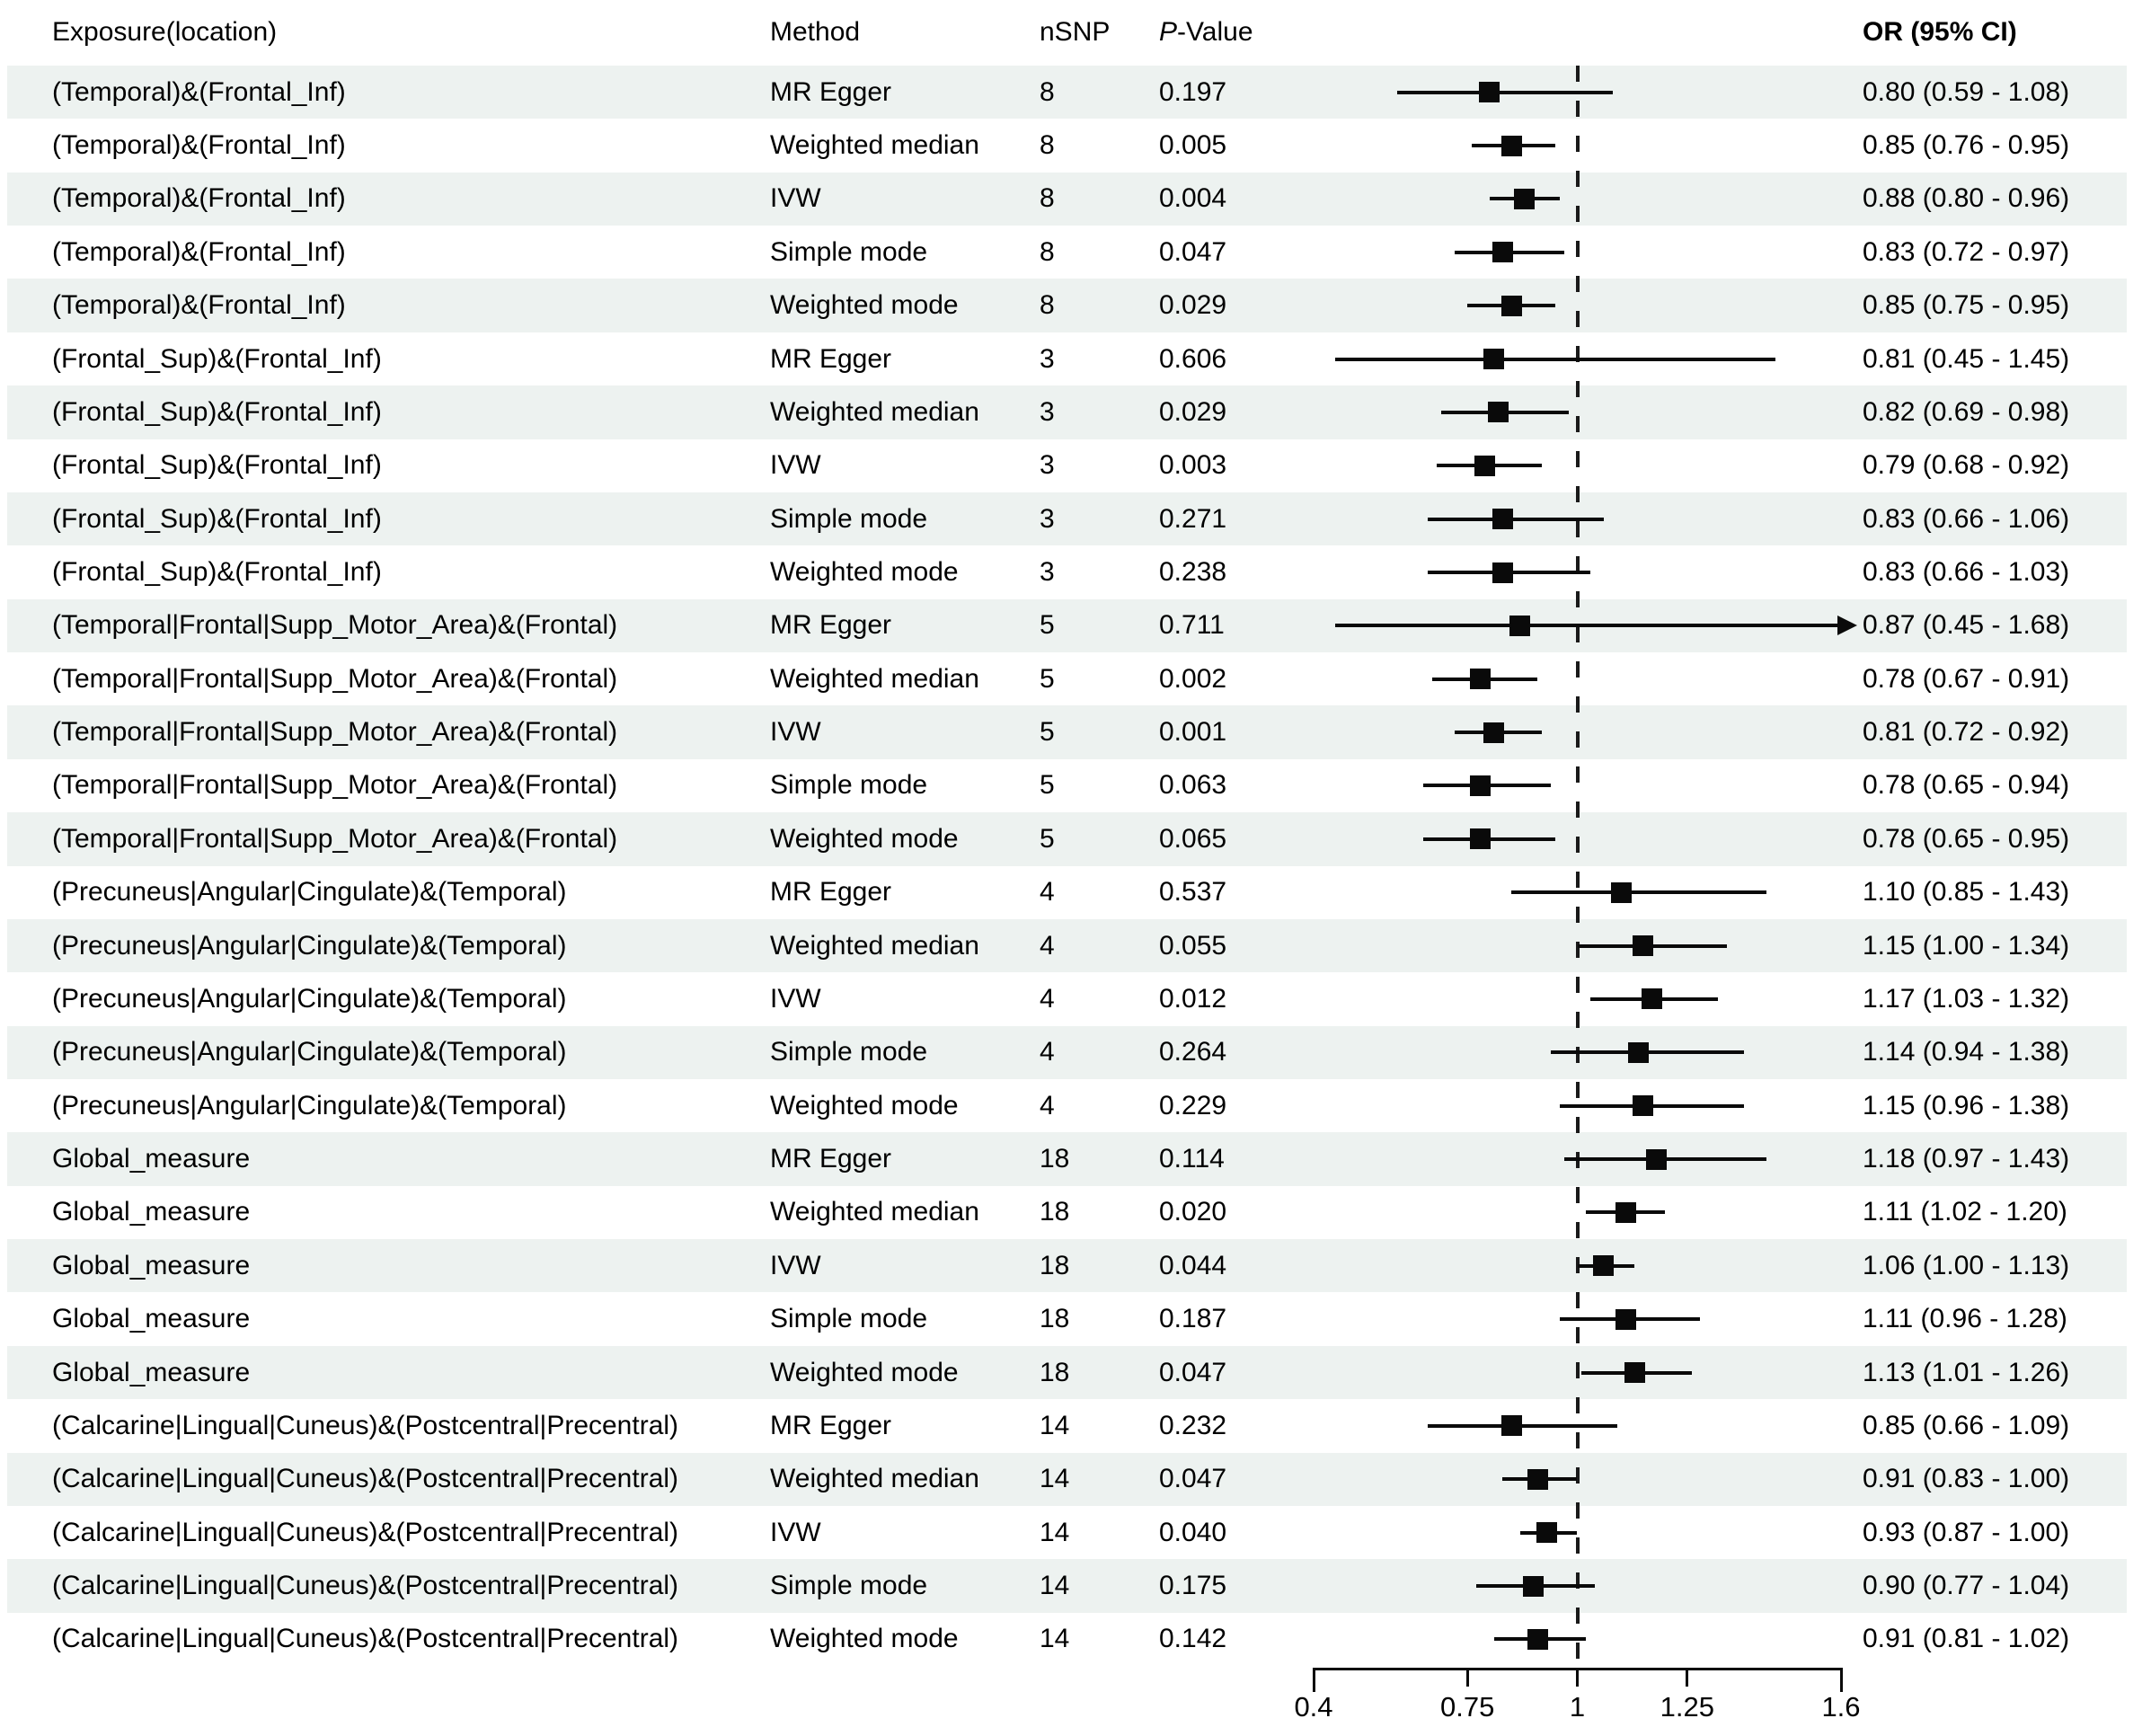 This screenshot has width=2151, height=1736. What do you see at coordinates (1966, 998) in the screenshot?
I see `cell-or-ci: 1.17 (1.03 - 1.32)` at bounding box center [1966, 998].